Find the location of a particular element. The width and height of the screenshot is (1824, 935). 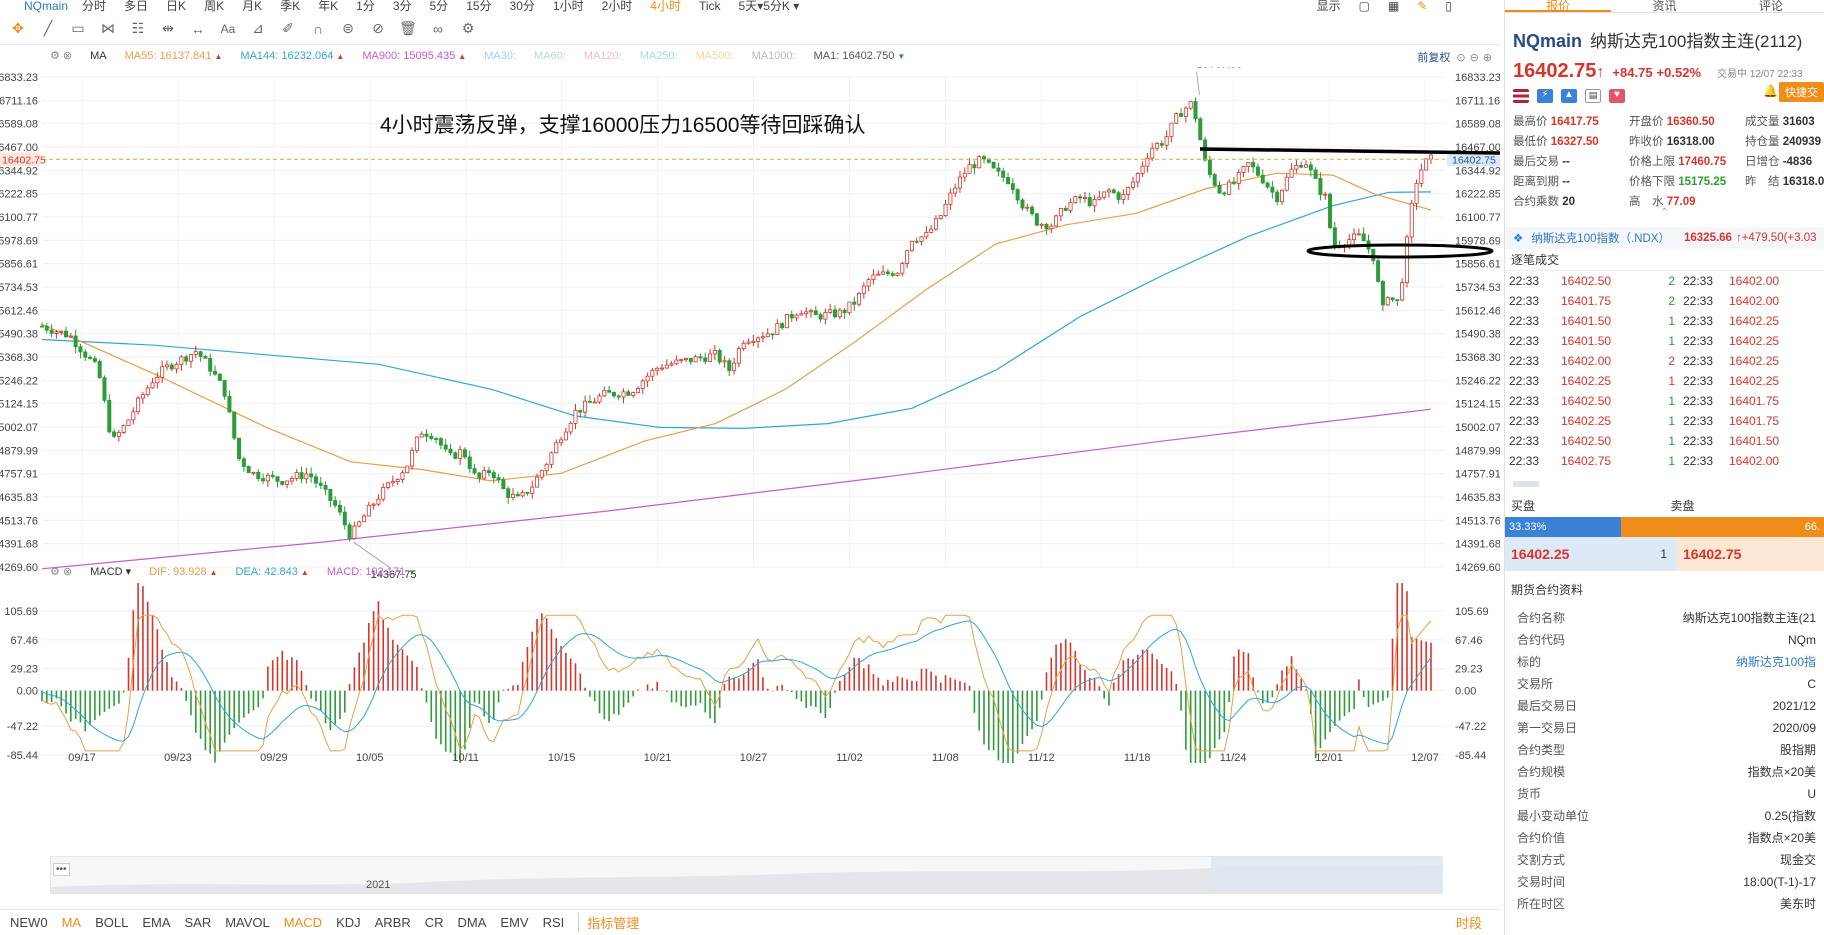

link-icon: ∞ is located at coordinates (438, 28).